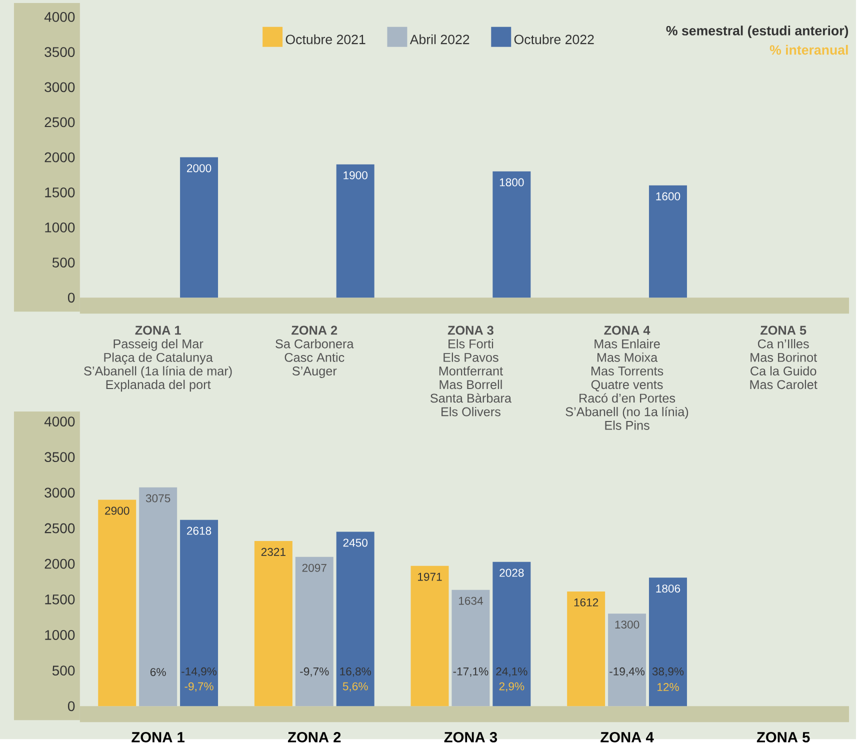 Image resolution: width=857 pixels, height=747 pixels. Describe the element at coordinates (315, 352) in the screenshot. I see `x-tick-label: ZONA 2 Sa Carbonera Casc Antic S’Auger` at that location.